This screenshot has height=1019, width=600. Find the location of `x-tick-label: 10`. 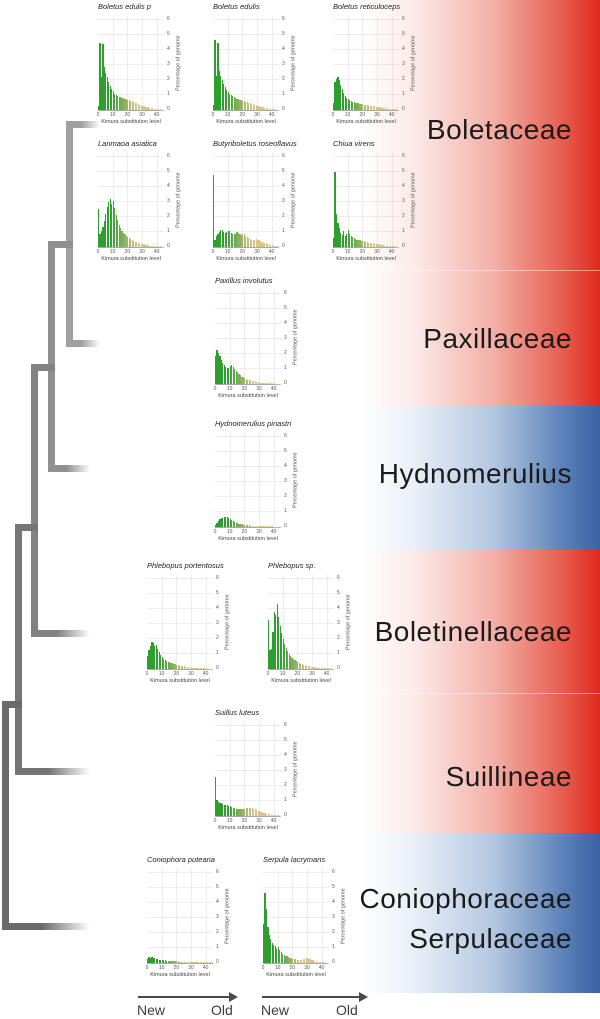

x-tick-label: 10 is located at coordinates (229, 532).